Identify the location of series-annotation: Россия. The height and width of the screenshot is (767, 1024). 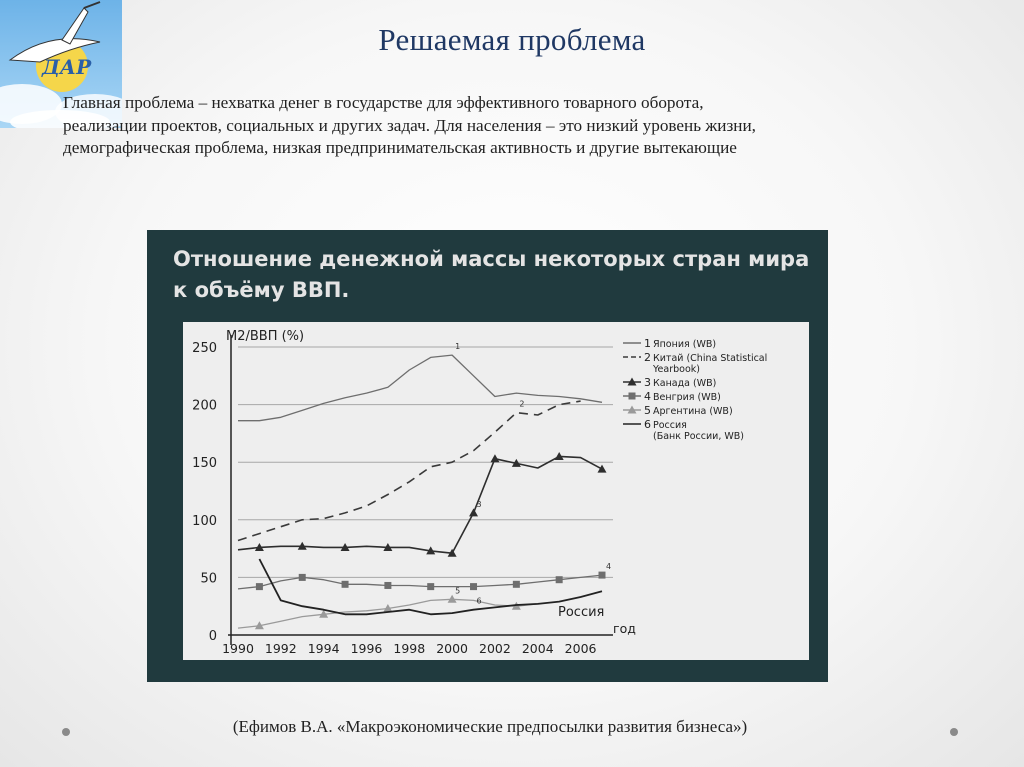
(581, 612).